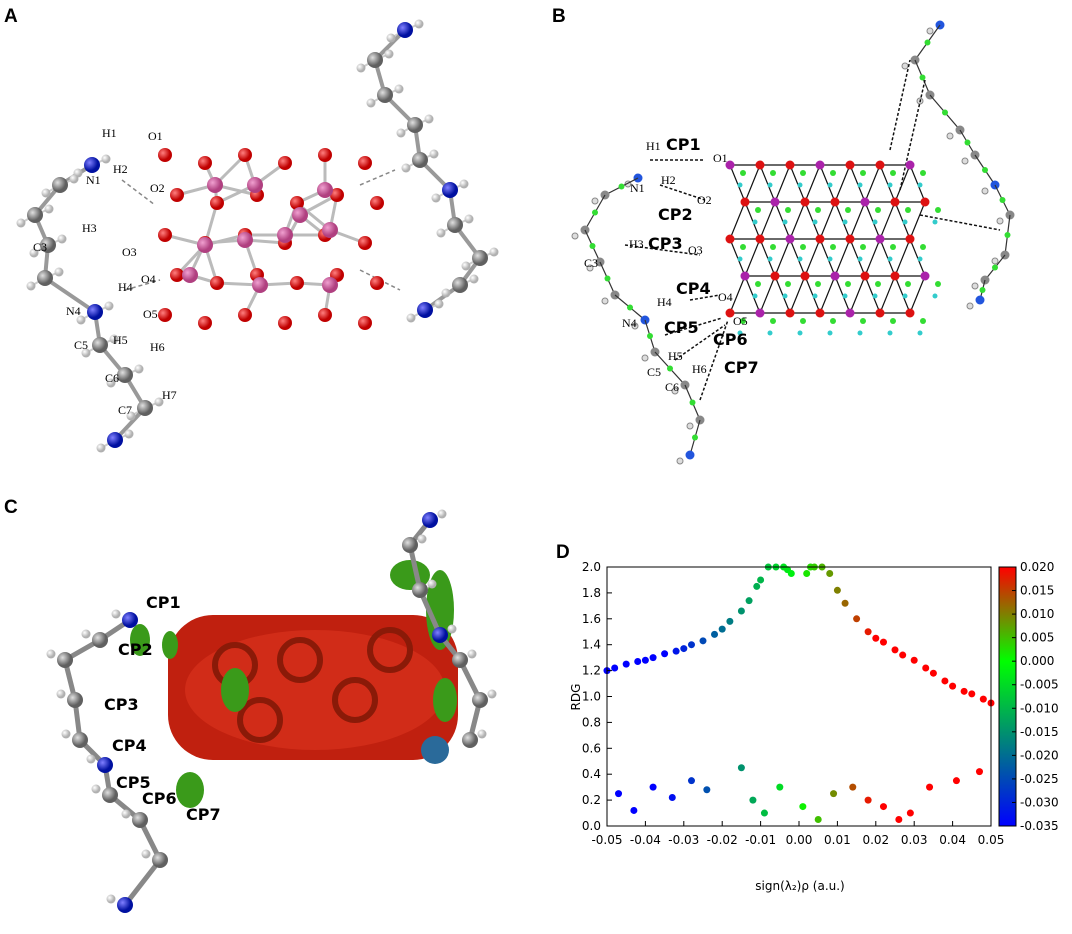 This screenshot has height=934, width=1072. What do you see at coordinates (121, 704) in the screenshot?
I see `cp-label: CP3` at bounding box center [121, 704].